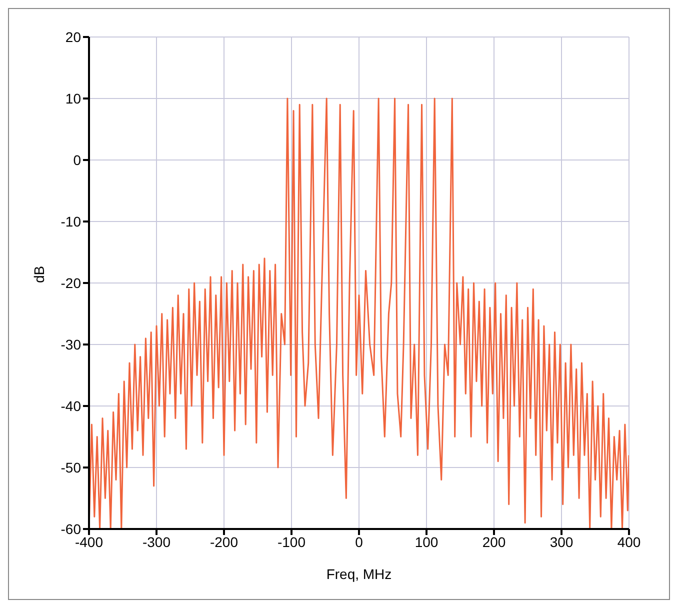 The image size is (679, 607). I want to click on x-tick-label: -200, so click(224, 542).